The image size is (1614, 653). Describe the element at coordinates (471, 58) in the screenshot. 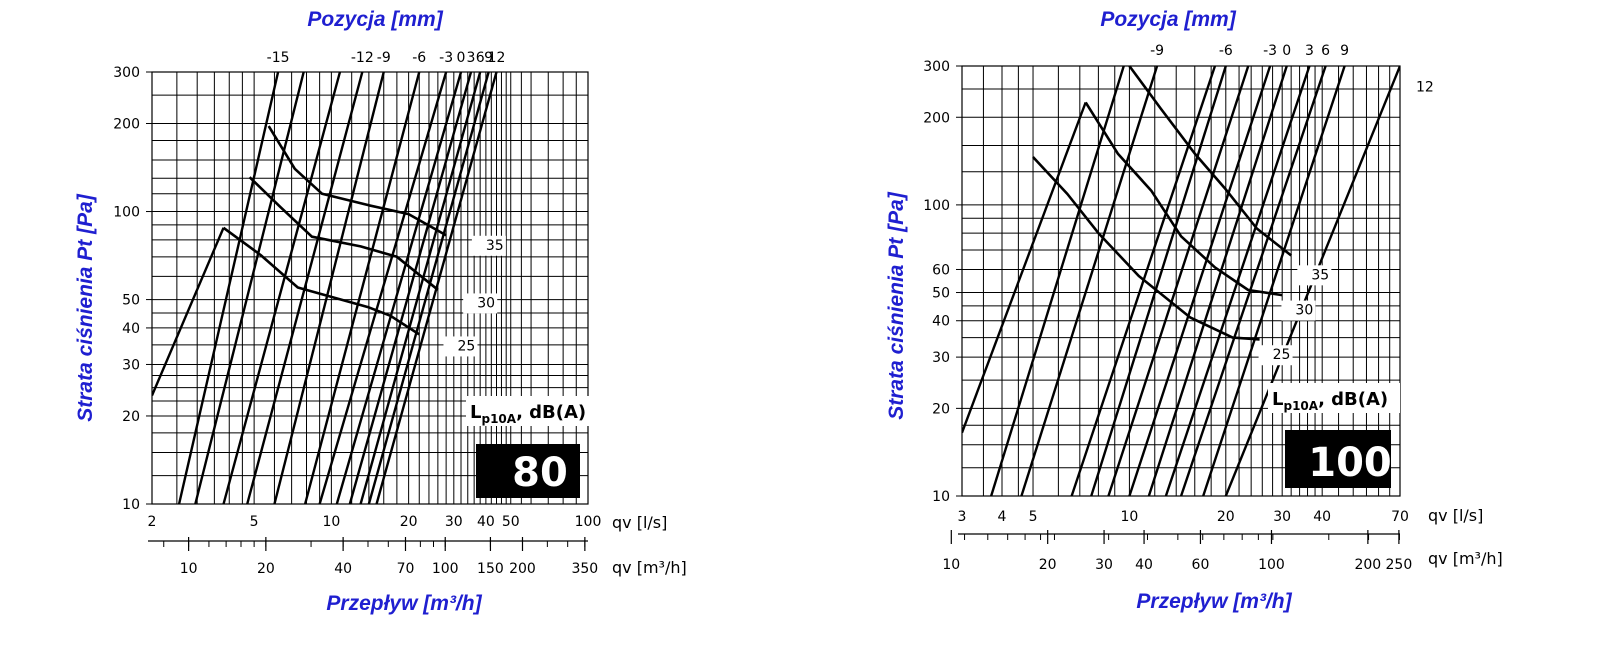

I see `position-label: 3` at that location.